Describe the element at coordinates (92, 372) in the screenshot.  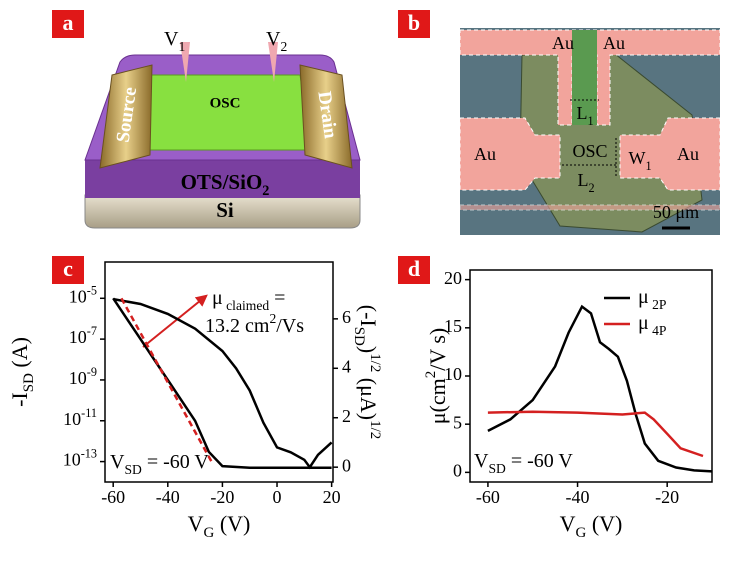
I see `y-tick-exponent: -9` at that location.